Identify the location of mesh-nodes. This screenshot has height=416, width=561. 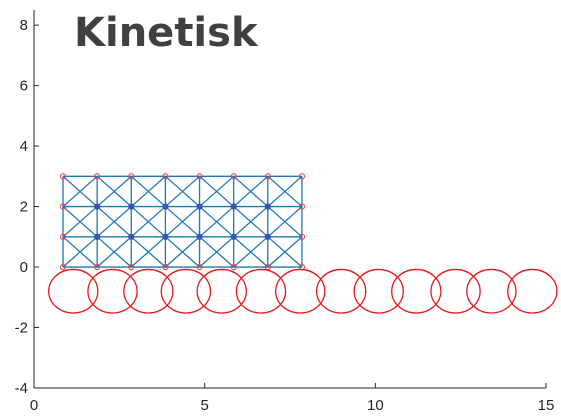
(182, 222).